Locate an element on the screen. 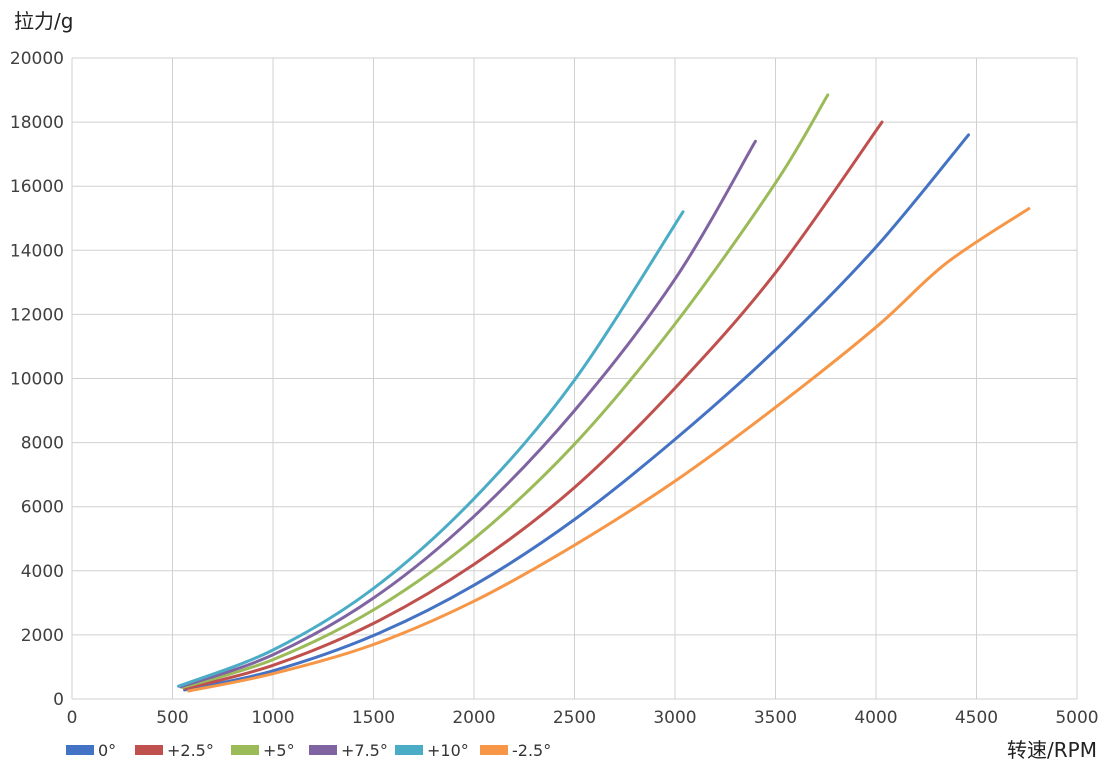 The height and width of the screenshot is (769, 1120). y-tick-label: 18000 is located at coordinates (37, 123).